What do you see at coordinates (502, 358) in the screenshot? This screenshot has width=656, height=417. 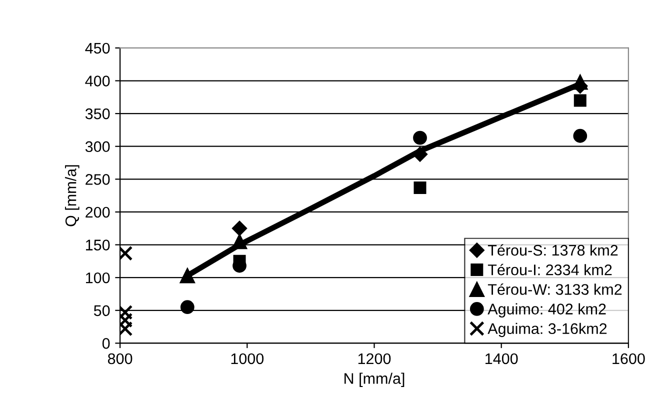 I see `x-tick-label: 1400` at bounding box center [502, 358].